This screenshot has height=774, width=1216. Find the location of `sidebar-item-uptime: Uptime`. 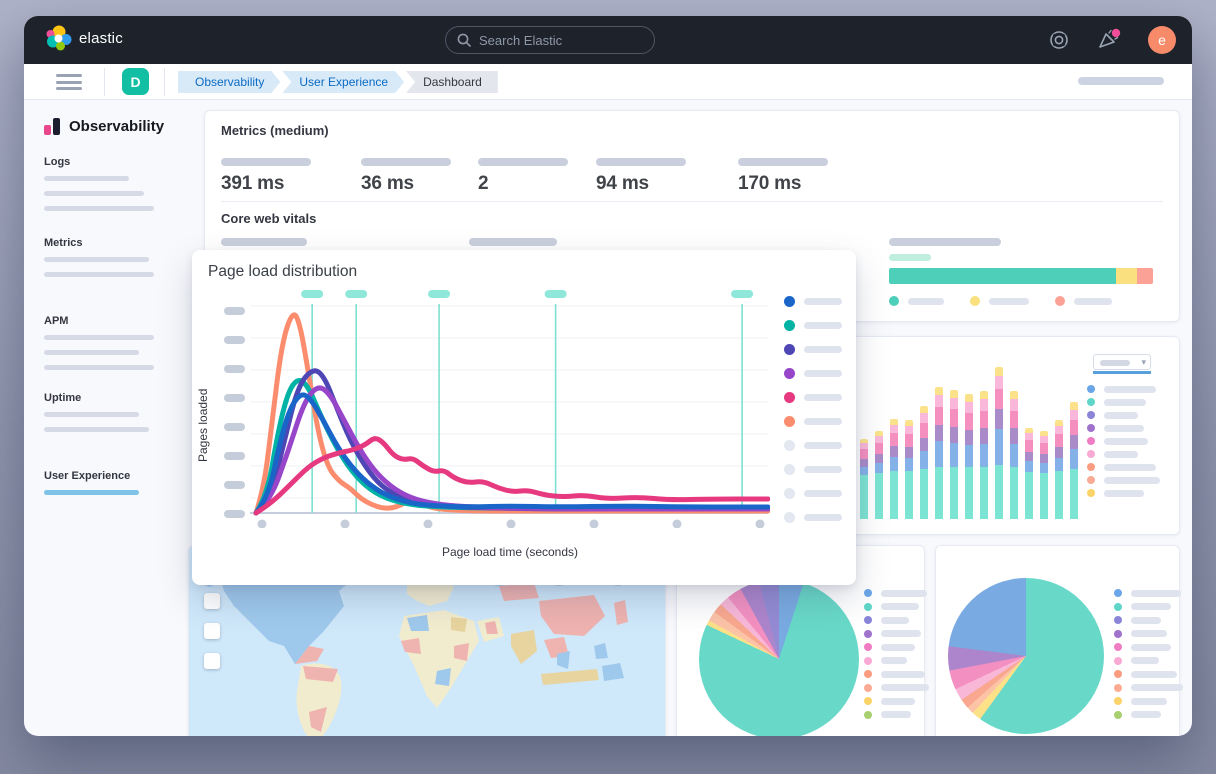

sidebar-item-uptime: Uptime is located at coordinates (63, 398).